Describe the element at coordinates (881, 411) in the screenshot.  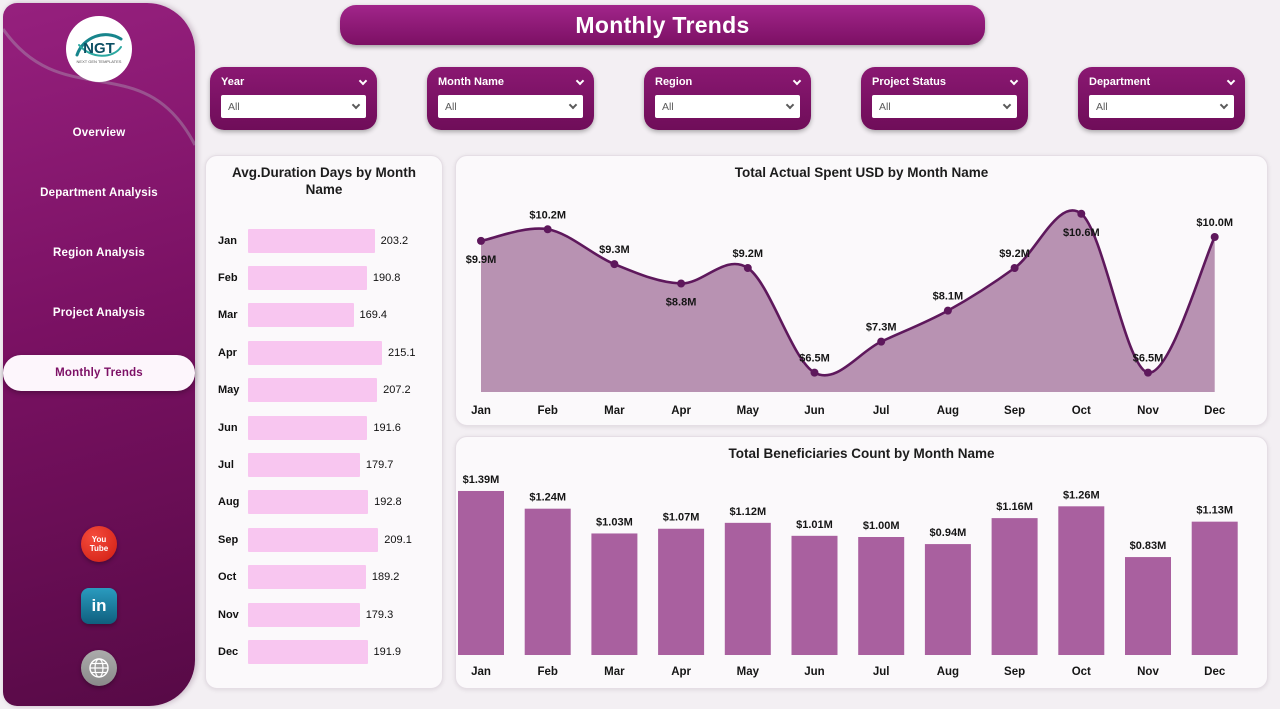
I see `axis-month-label: Jul` at that location.